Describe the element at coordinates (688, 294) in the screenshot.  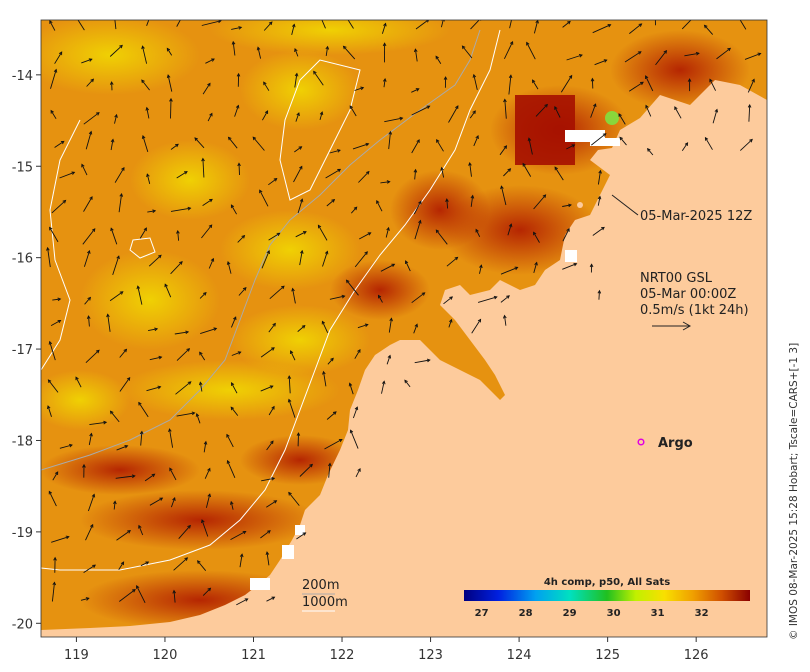
I see `current-time-label: 05-Mar 00:00Z` at that location.